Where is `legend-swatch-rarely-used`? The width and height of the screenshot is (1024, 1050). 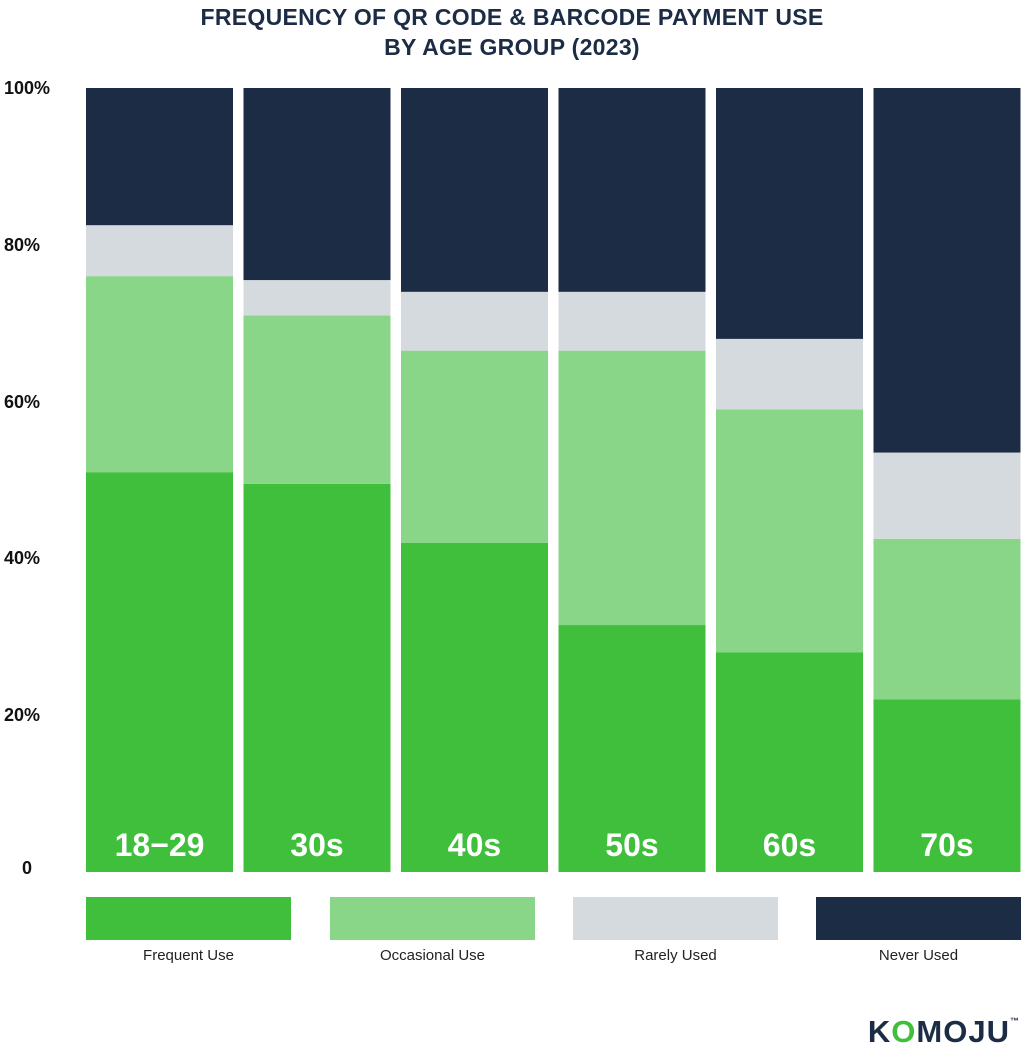 legend-swatch-rarely-used is located at coordinates (675, 918).